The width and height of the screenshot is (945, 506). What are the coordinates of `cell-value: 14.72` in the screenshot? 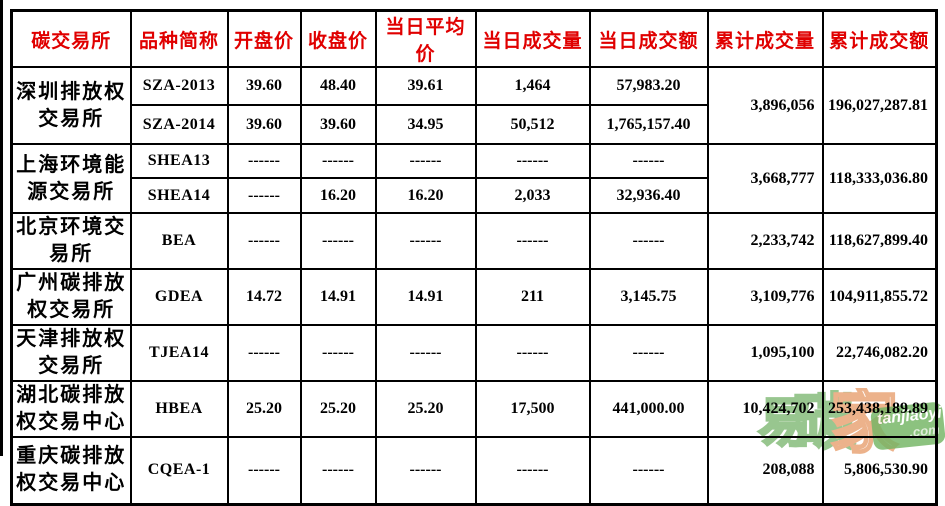 It's located at (264, 297).